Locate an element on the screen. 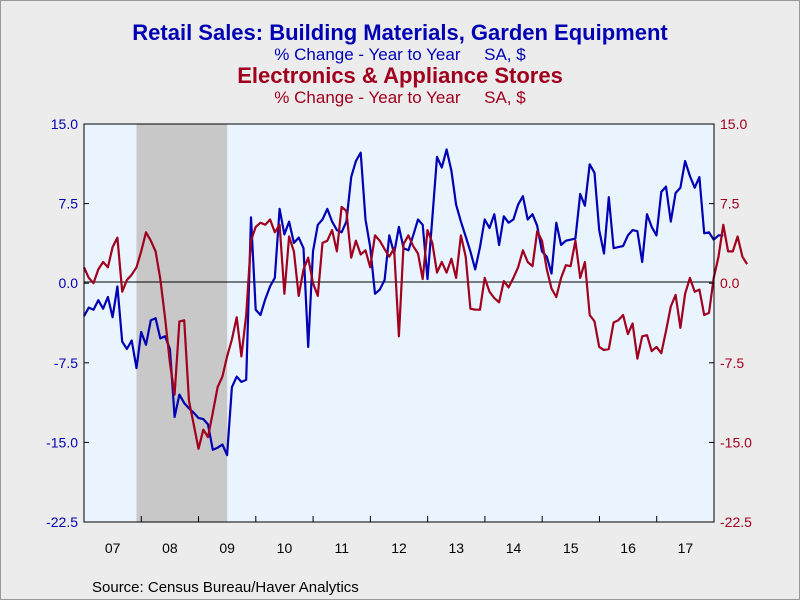  x-tick-label: 09 is located at coordinates (227, 548).